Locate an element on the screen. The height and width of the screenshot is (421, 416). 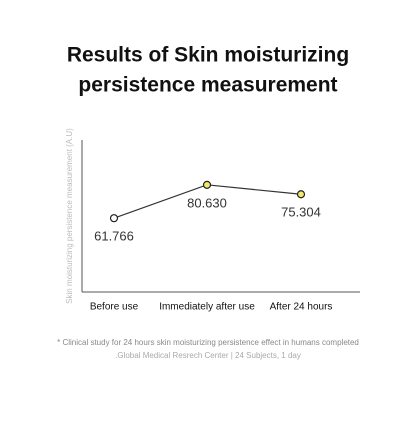
chart-title: persistence measurement is located at coordinates (207, 85).